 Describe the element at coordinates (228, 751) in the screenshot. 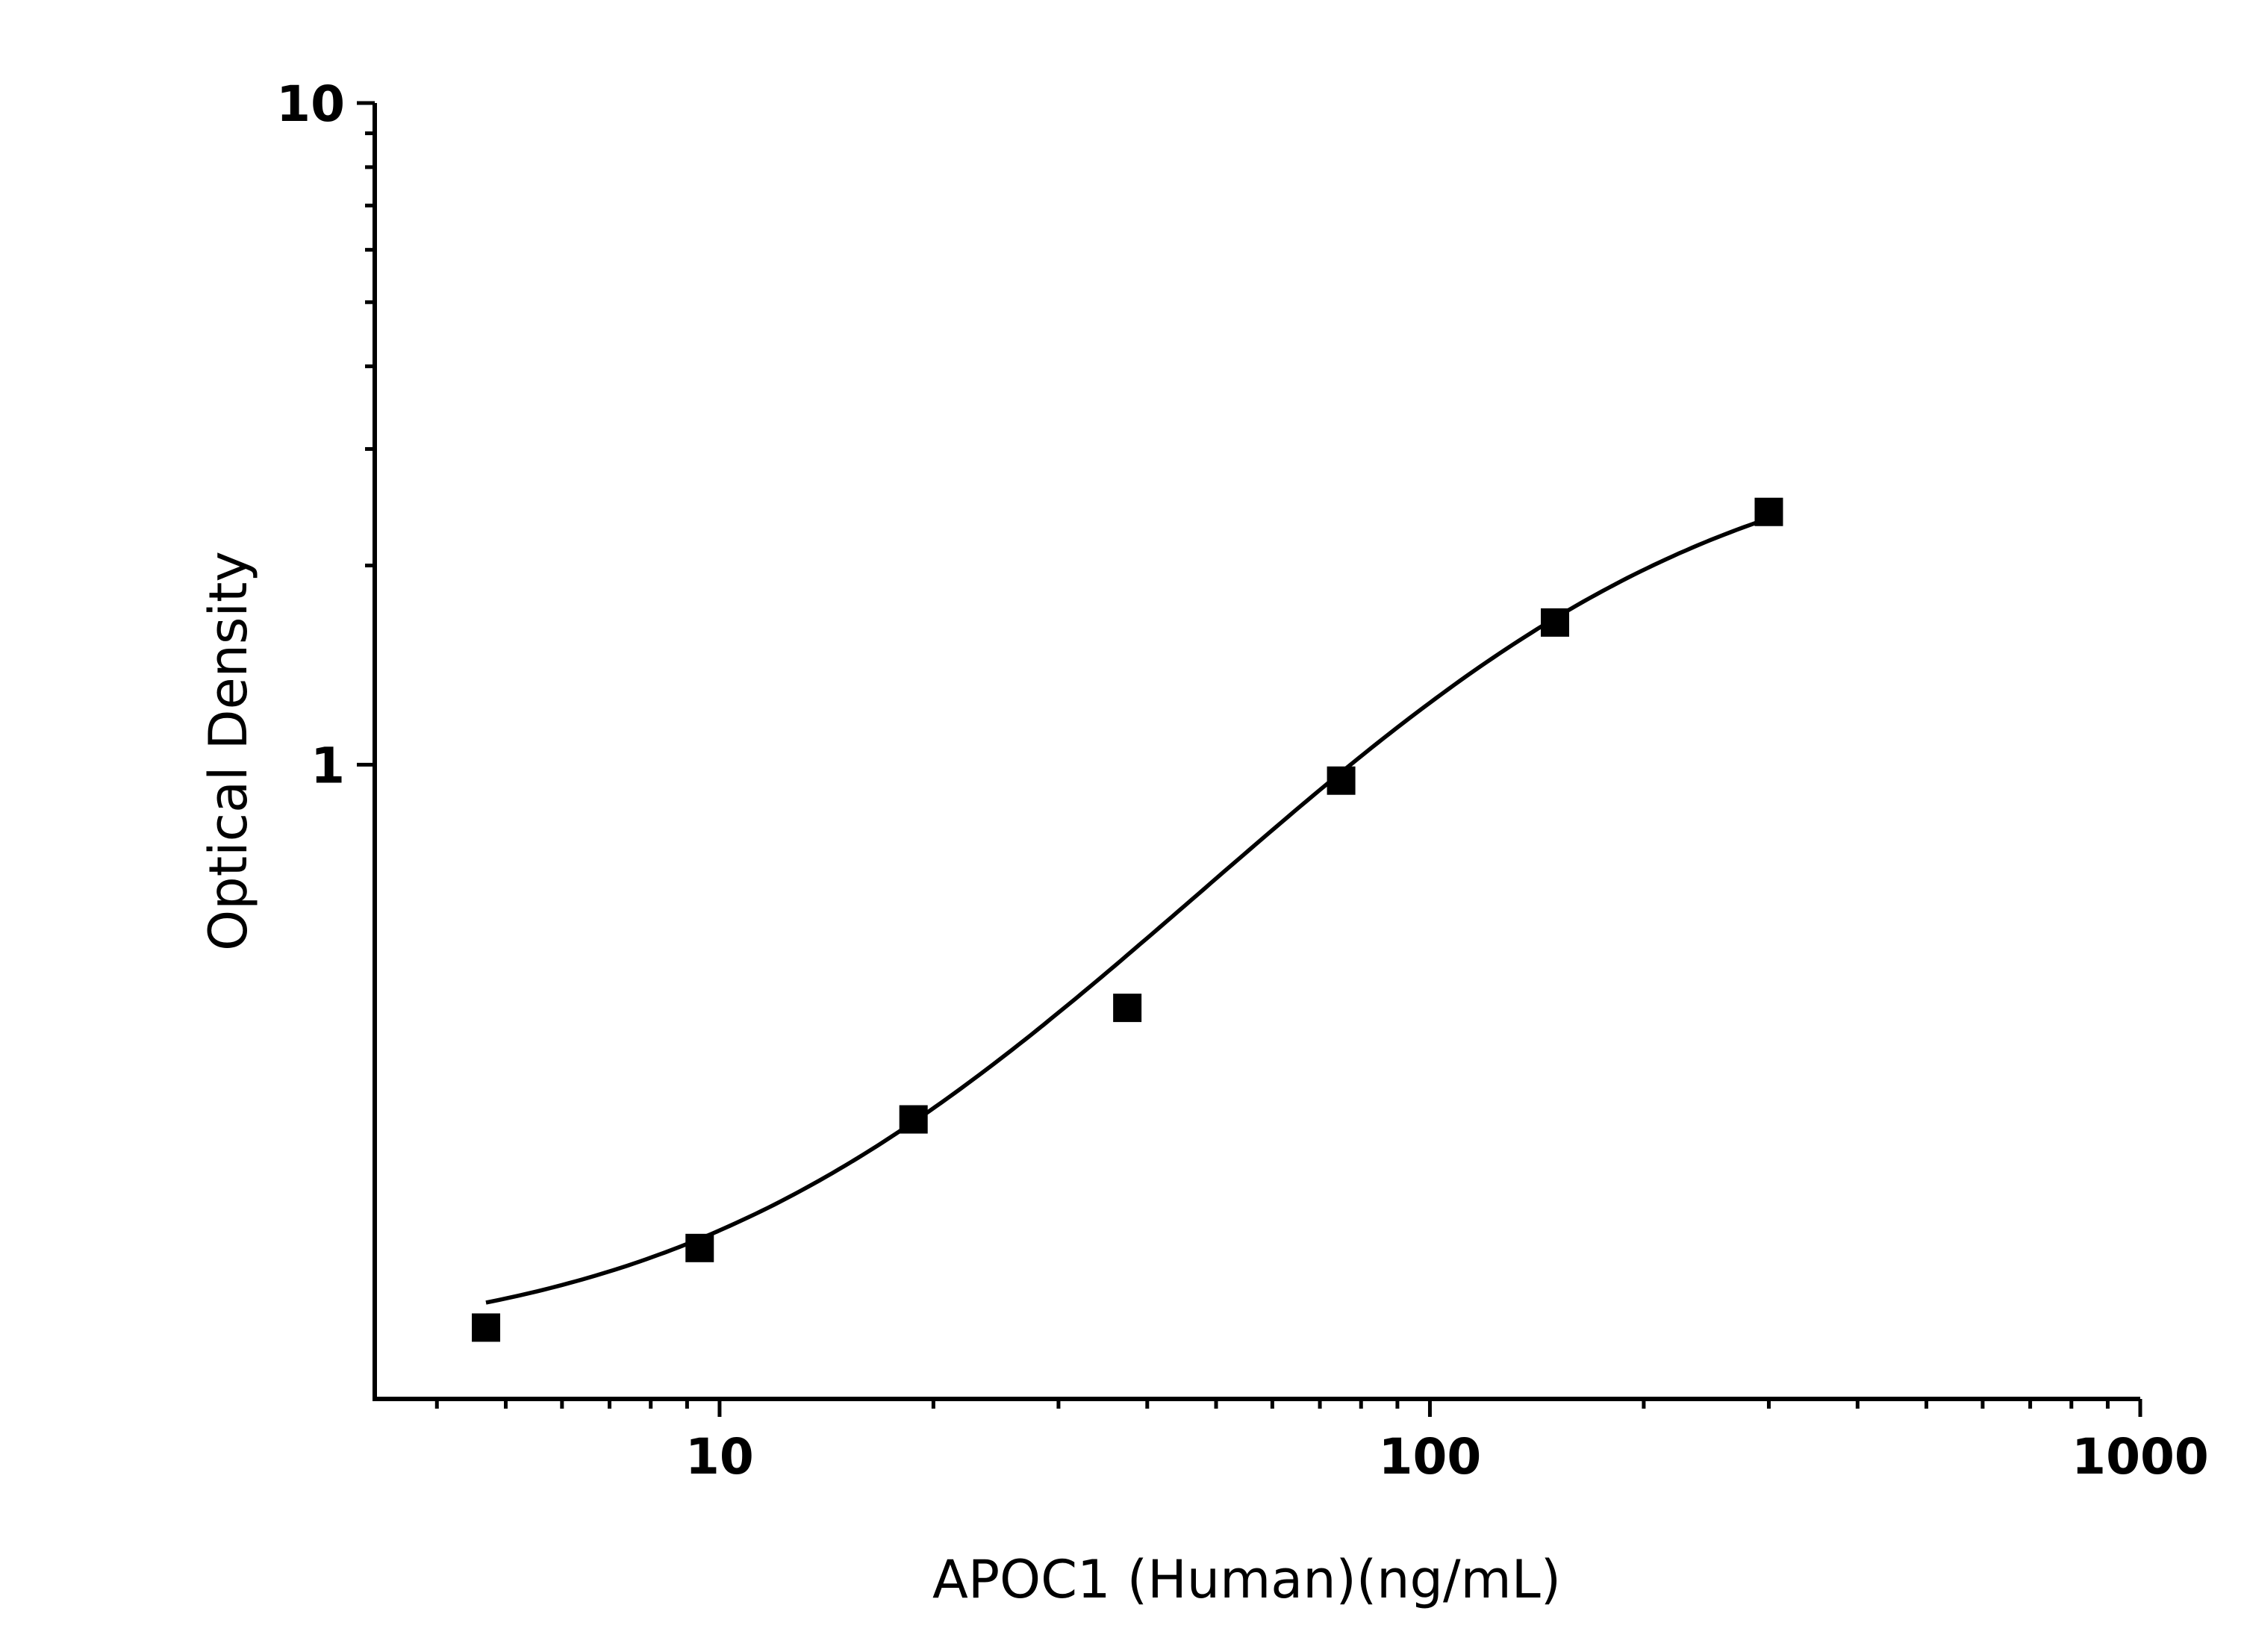

I see `y-axis-title: Optical Density` at that location.